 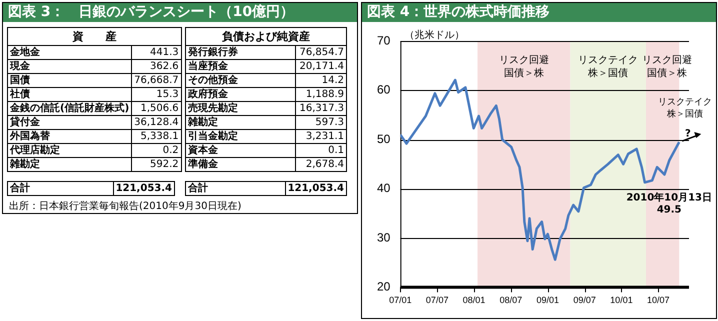 I want to click on category-label: 政府預金, so click(x=241, y=95).